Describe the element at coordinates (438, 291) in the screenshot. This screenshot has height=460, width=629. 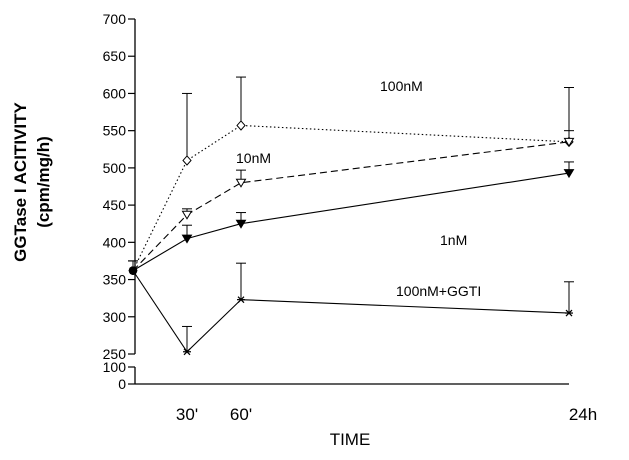
I see `series-label-100nm-ggti: 100nM+GGTI` at that location.